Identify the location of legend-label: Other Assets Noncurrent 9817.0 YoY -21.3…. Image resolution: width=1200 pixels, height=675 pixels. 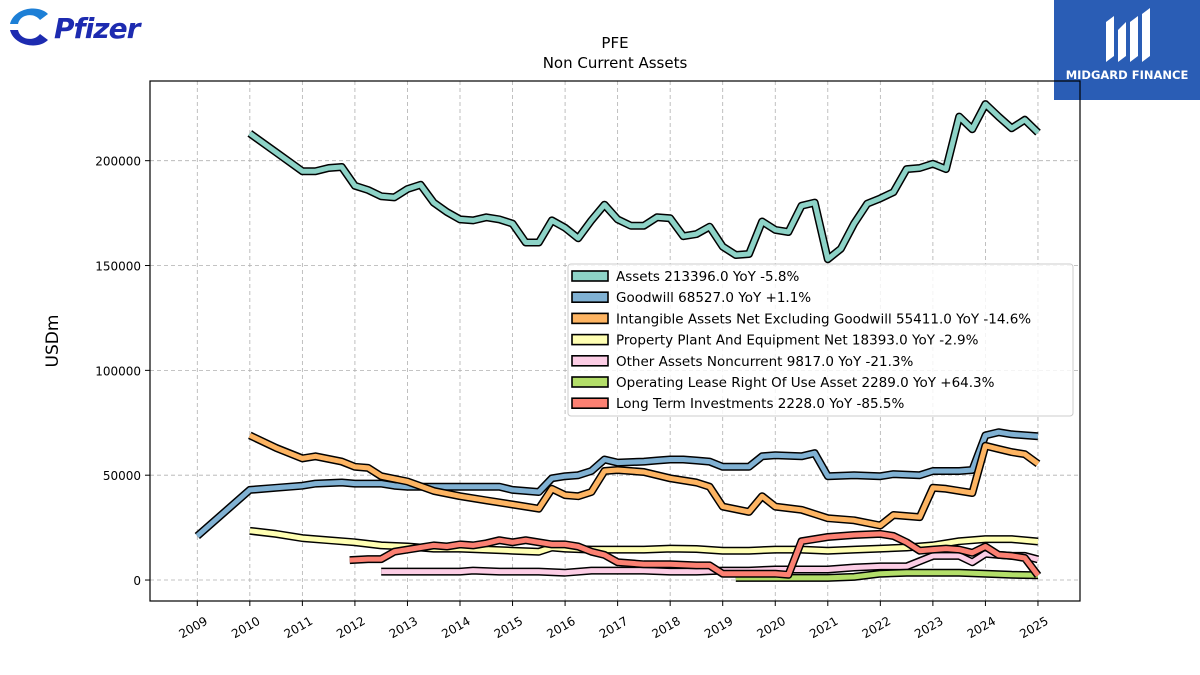
(764, 362).